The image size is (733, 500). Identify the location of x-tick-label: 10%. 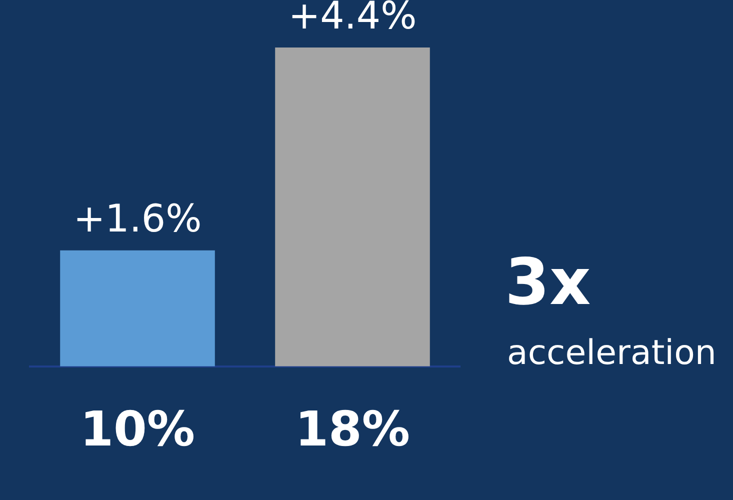
(137, 430).